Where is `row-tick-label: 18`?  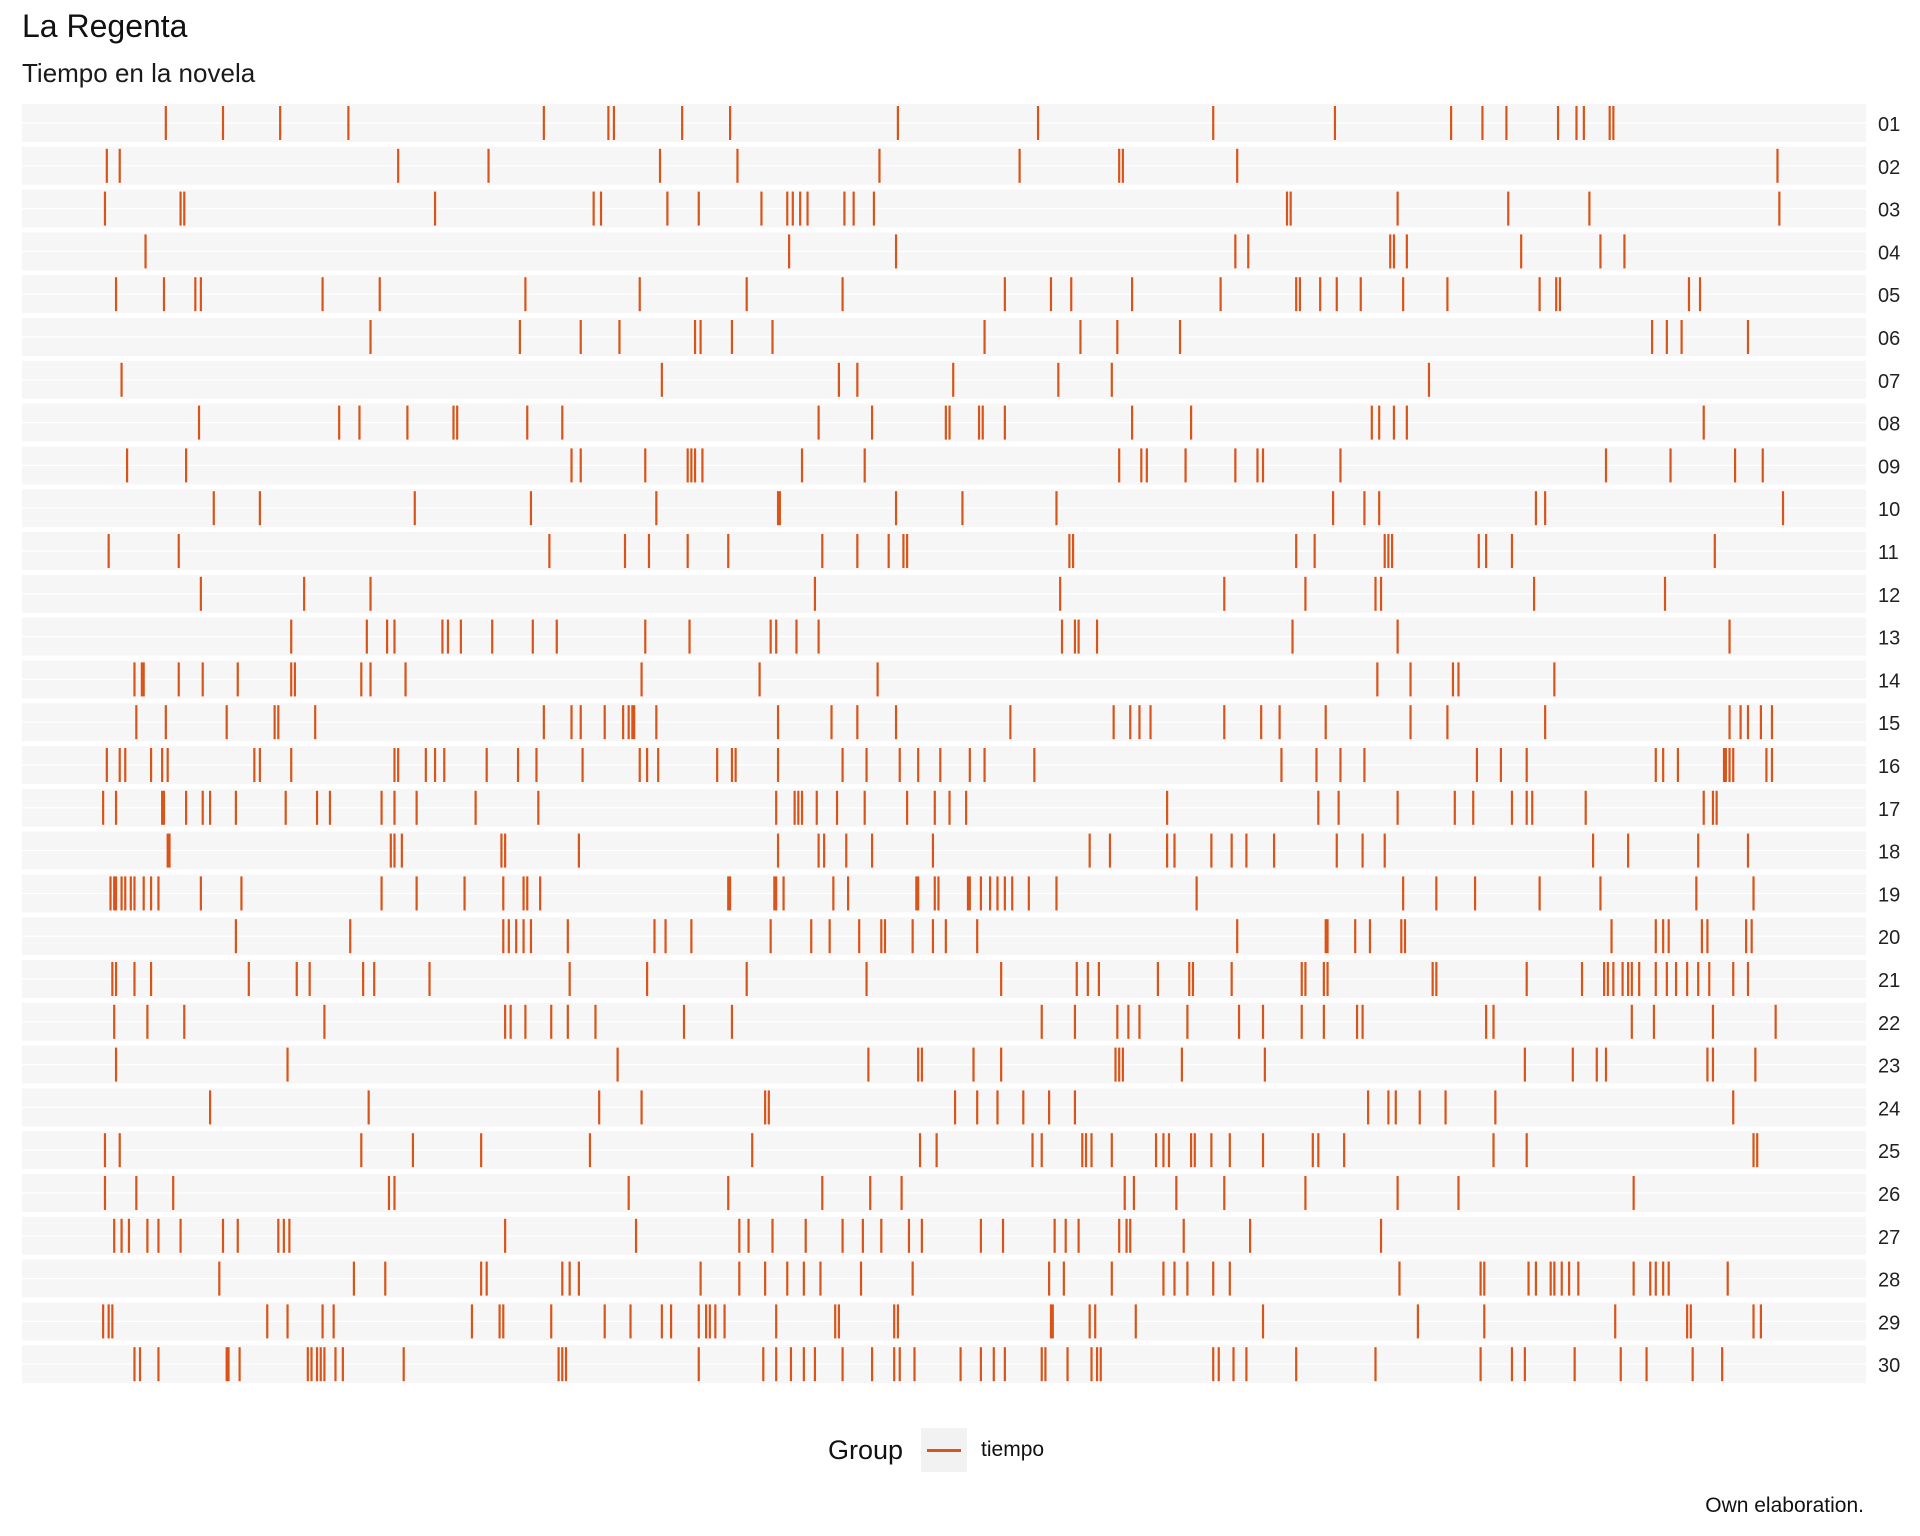 row-tick-label: 18 is located at coordinates (1889, 853).